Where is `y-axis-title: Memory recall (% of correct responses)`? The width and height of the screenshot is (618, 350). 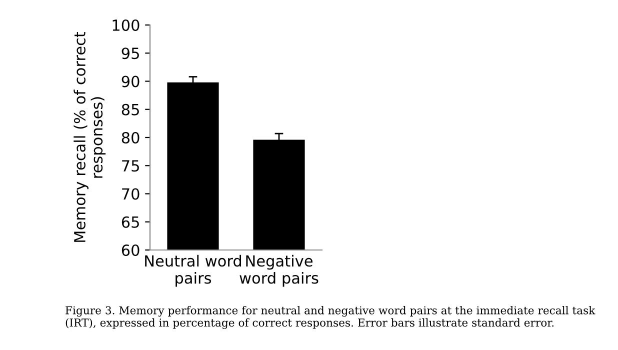
y-axis-title: Memory recall (% of correct responses) is located at coordinates (90, 137).